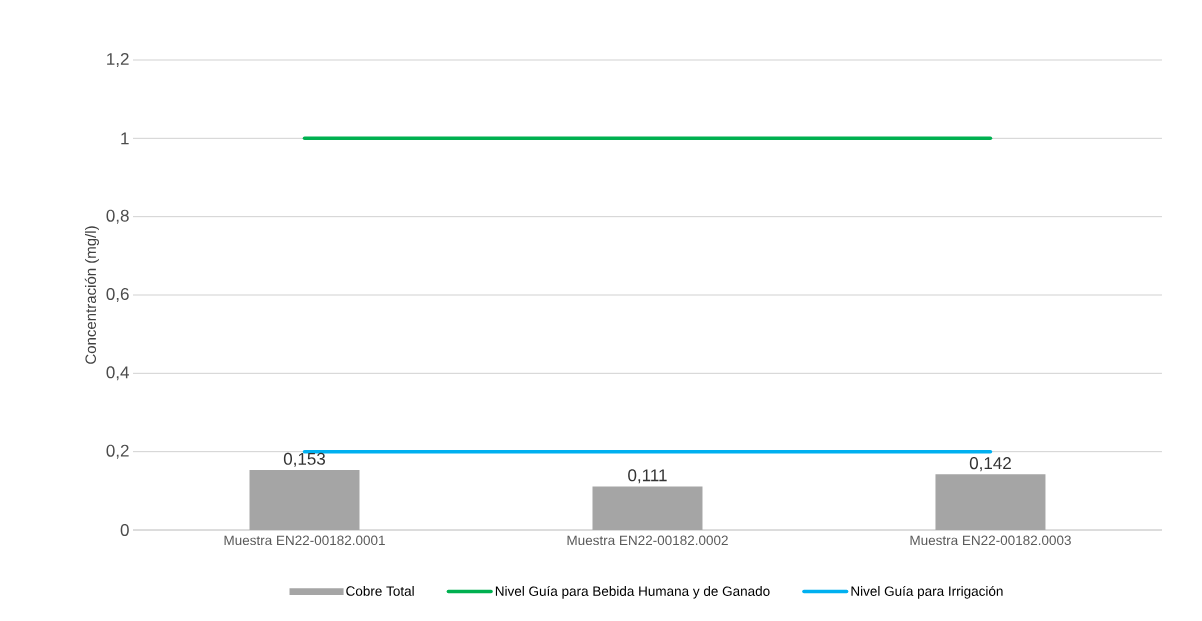 Image resolution: width=1202 pixels, height=621 pixels. I want to click on legend-label: Nivel Guía para Irrigación, so click(927, 592).